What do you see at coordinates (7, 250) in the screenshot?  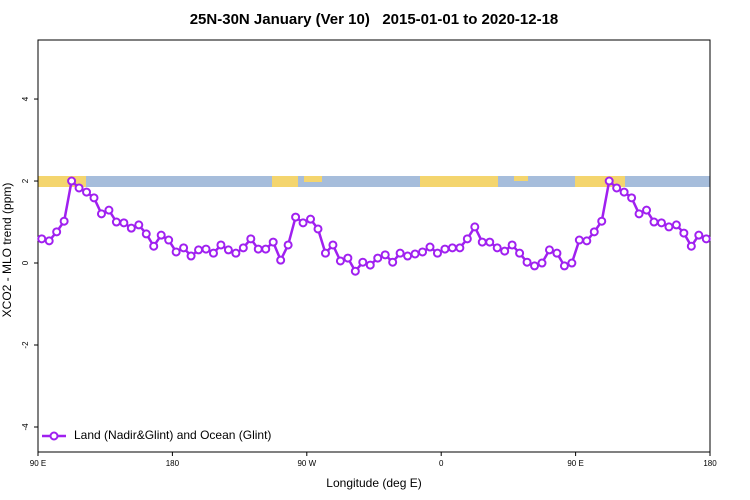 I see `y-axis-label: XCO2 - MLO trend (ppm)` at bounding box center [7, 250].